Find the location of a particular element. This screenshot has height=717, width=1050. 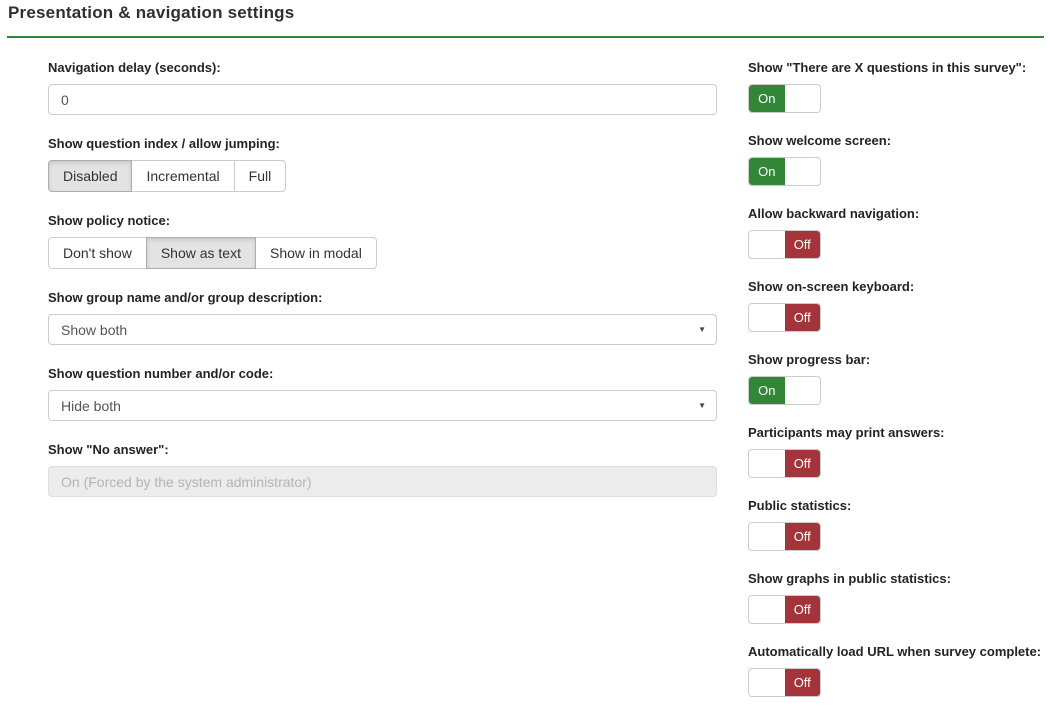

public-statistics-label: Public statistics: is located at coordinates (800, 505).